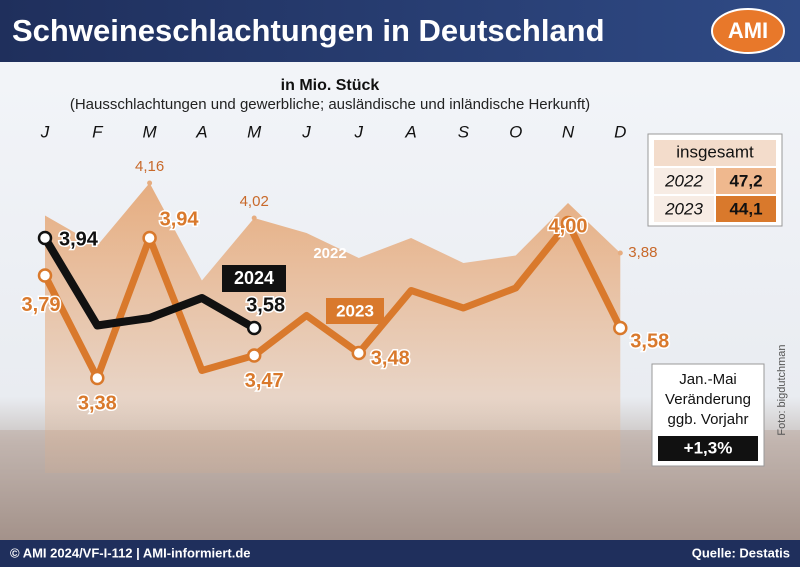 The height and width of the screenshot is (567, 800). What do you see at coordinates (149, 283) in the screenshot?
I see `line-2024` at bounding box center [149, 283].